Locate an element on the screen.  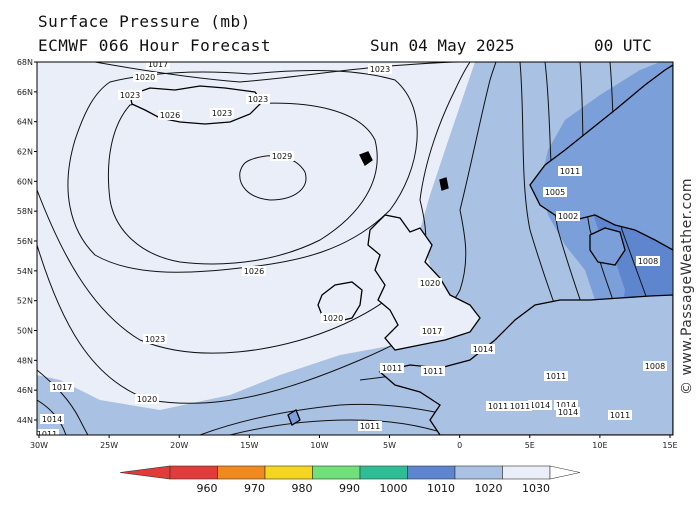
lat-label-64N: 64N is located at coordinates (25, 122).